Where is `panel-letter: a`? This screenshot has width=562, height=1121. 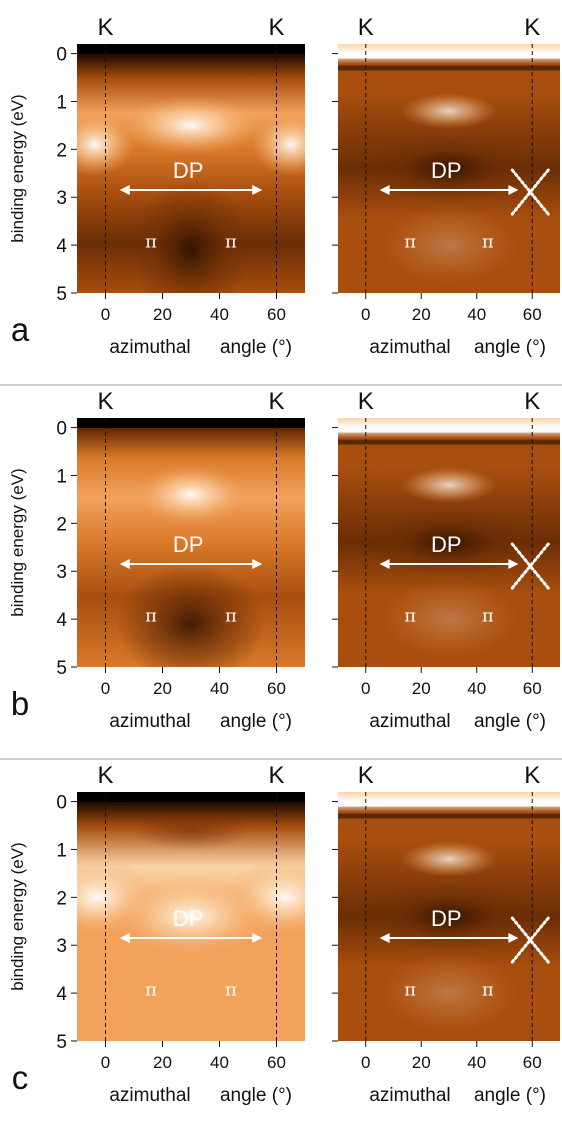
panel-letter: a is located at coordinates (20, 329).